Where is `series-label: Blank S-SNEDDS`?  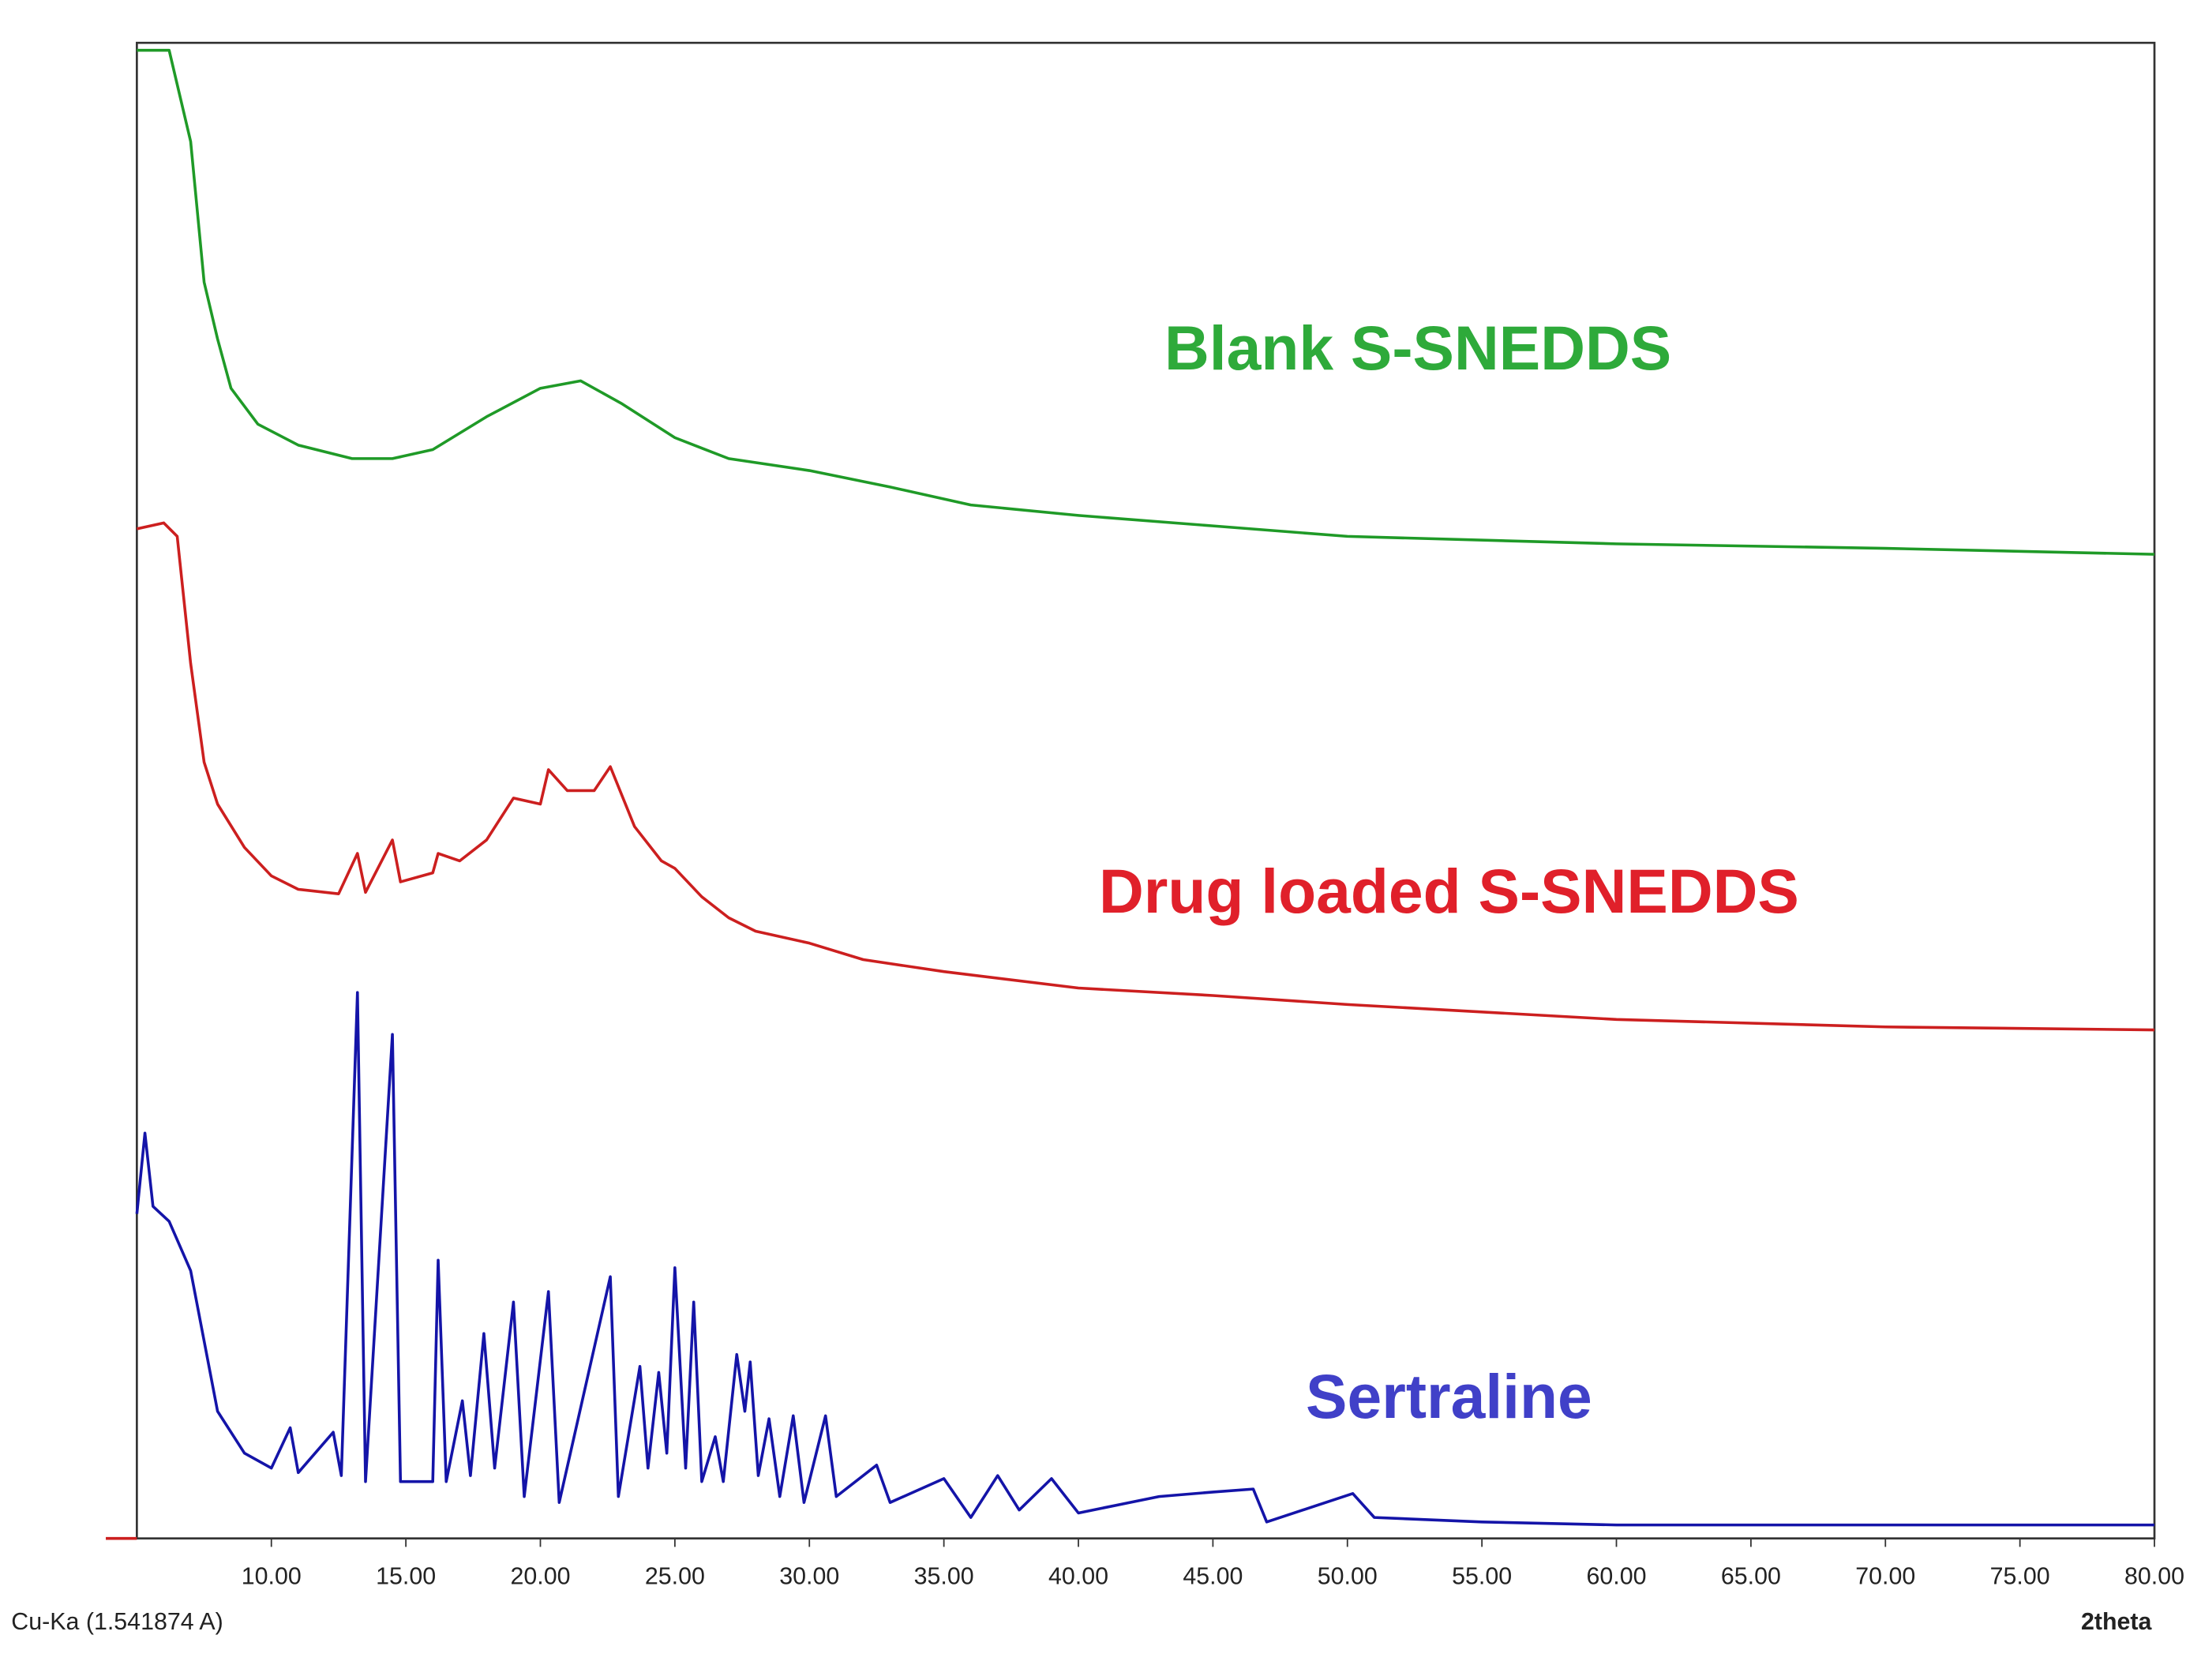
series-label: Blank S-SNEDDS is located at coordinates (1417, 348).